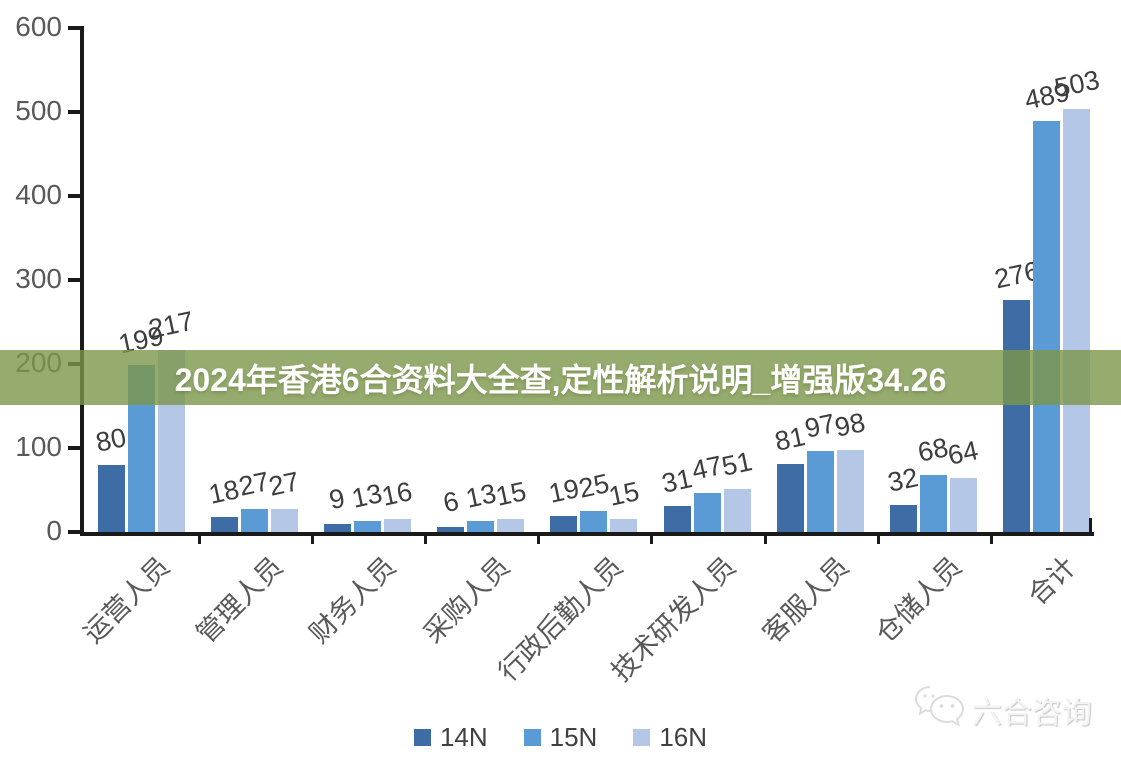  What do you see at coordinates (54, 530) in the screenshot?
I see `y-tick-label: 0` at bounding box center [54, 530].